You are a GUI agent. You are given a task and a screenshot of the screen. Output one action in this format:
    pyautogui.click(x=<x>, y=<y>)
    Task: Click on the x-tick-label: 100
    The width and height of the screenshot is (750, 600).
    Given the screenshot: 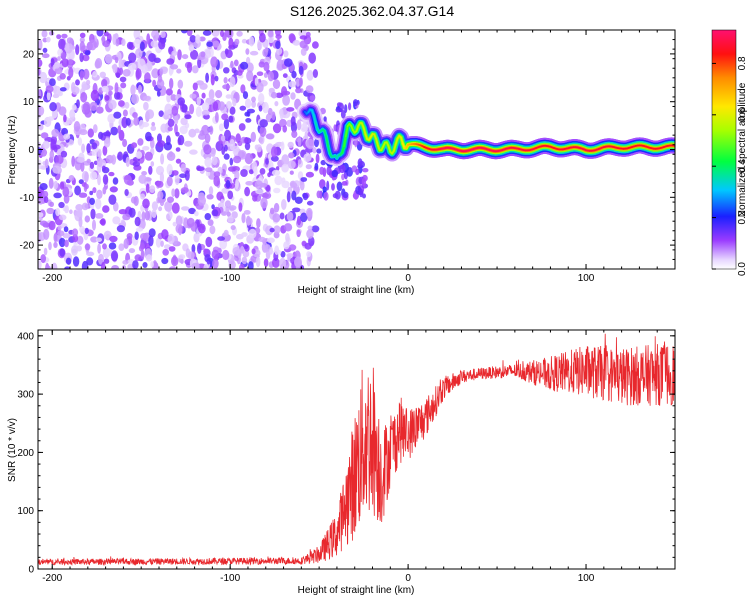 What is the action you would take?
    pyautogui.click(x=586, y=278)
    